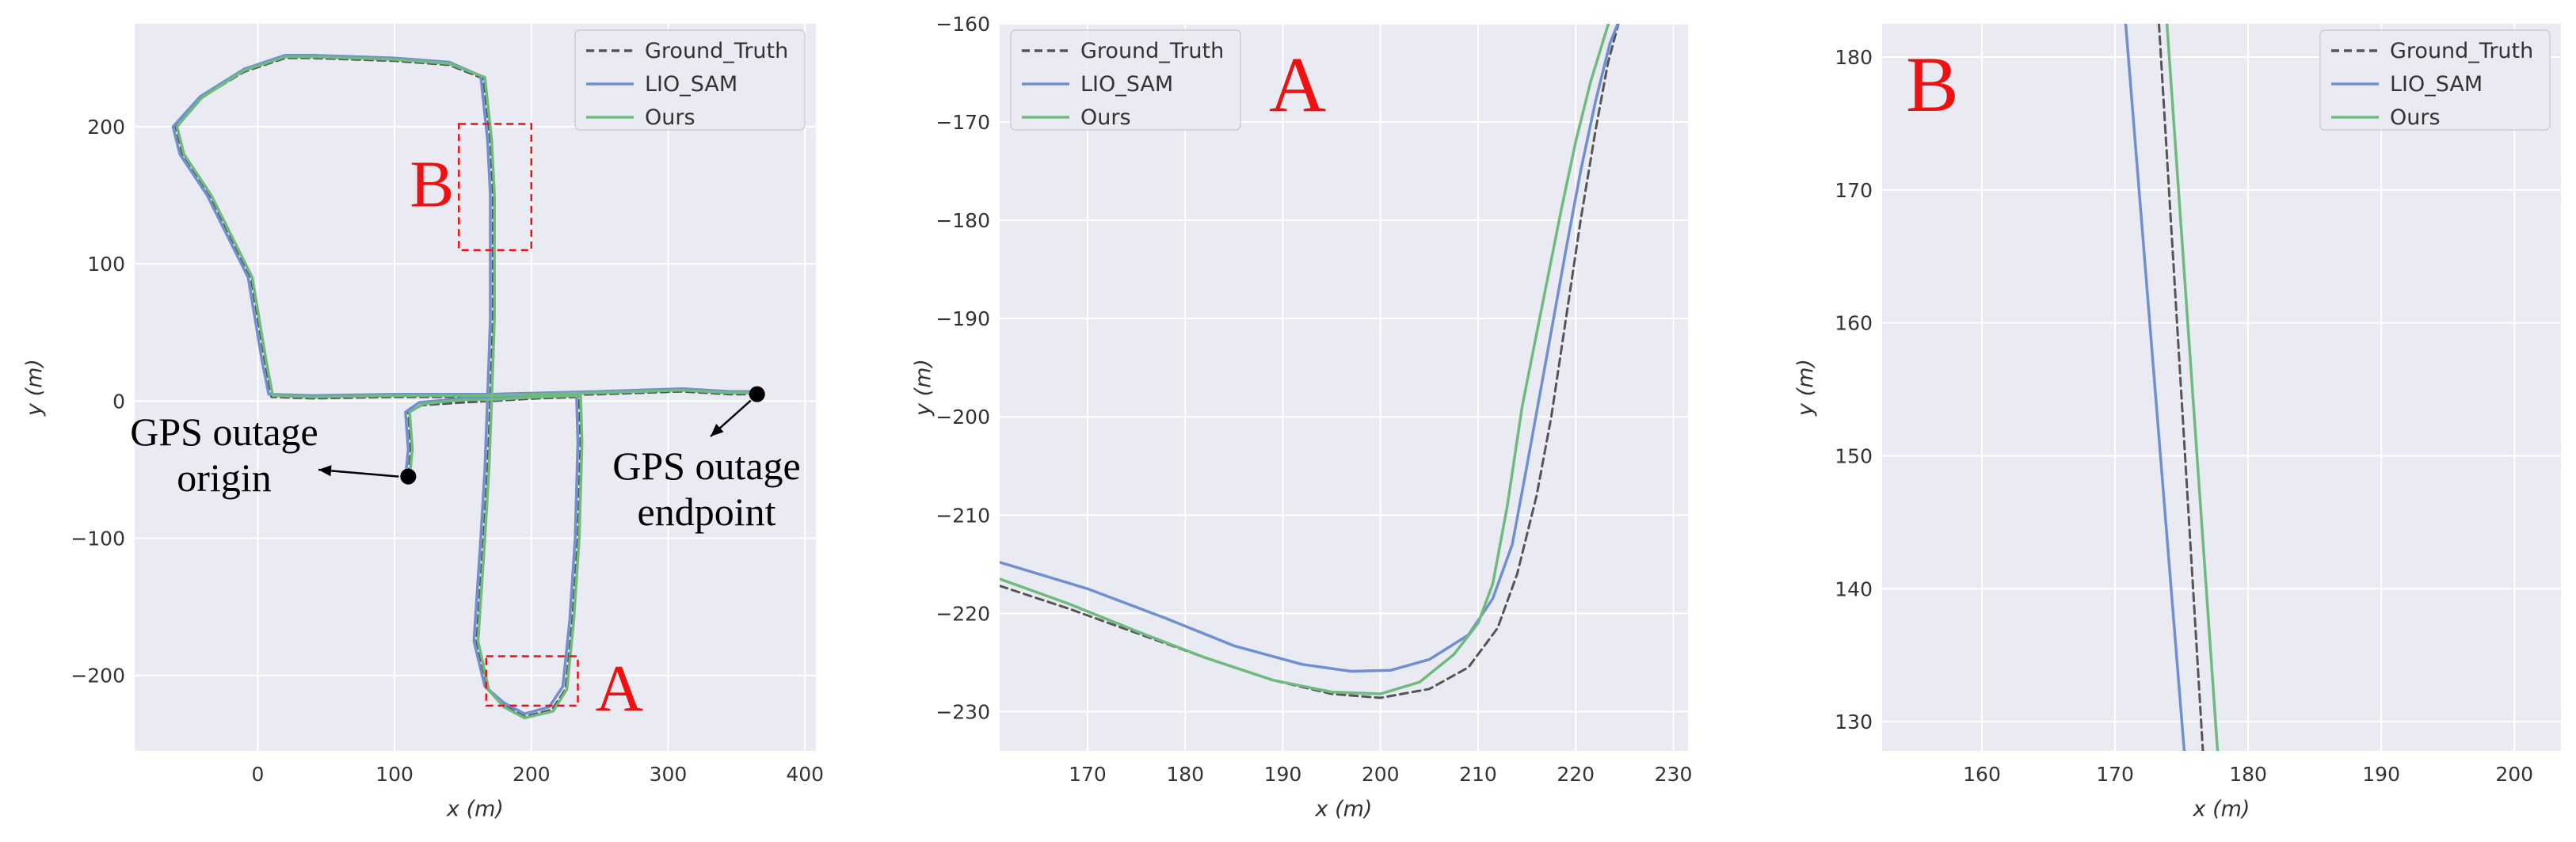  What do you see at coordinates (2181, 388) in the screenshot?
I see `series-line-ground-truth` at bounding box center [2181, 388].